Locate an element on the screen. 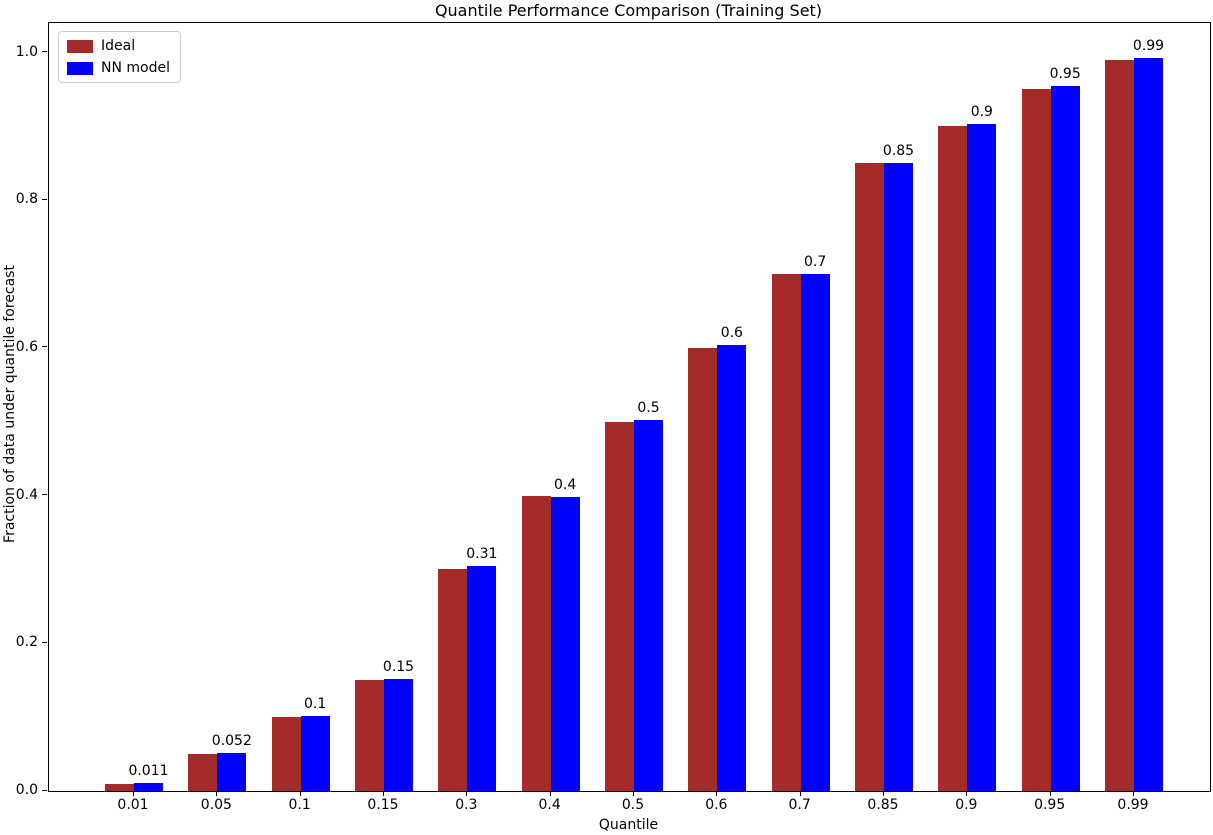 The height and width of the screenshot is (835, 1213). y-tick-label: 0.0 is located at coordinates (26, 790).